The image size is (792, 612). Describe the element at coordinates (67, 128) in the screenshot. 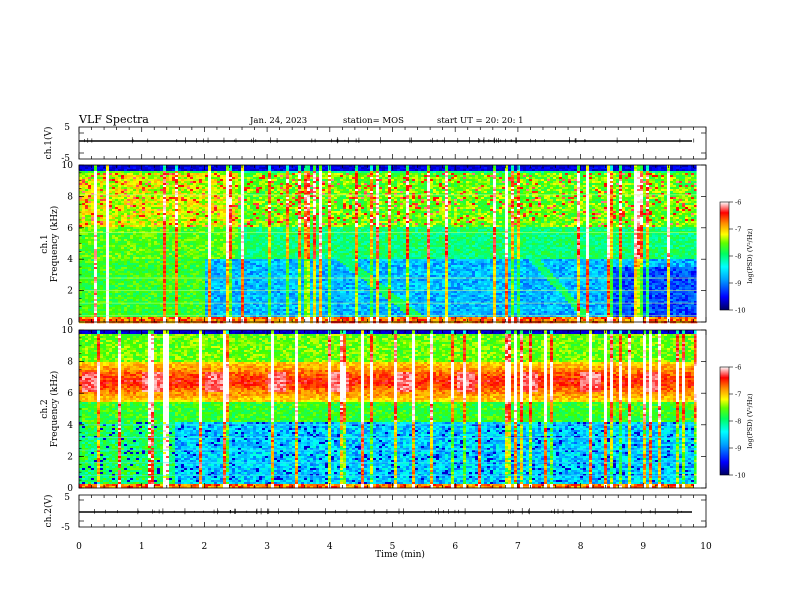

I see `ch1-wave-ytick-top: 5` at that location.